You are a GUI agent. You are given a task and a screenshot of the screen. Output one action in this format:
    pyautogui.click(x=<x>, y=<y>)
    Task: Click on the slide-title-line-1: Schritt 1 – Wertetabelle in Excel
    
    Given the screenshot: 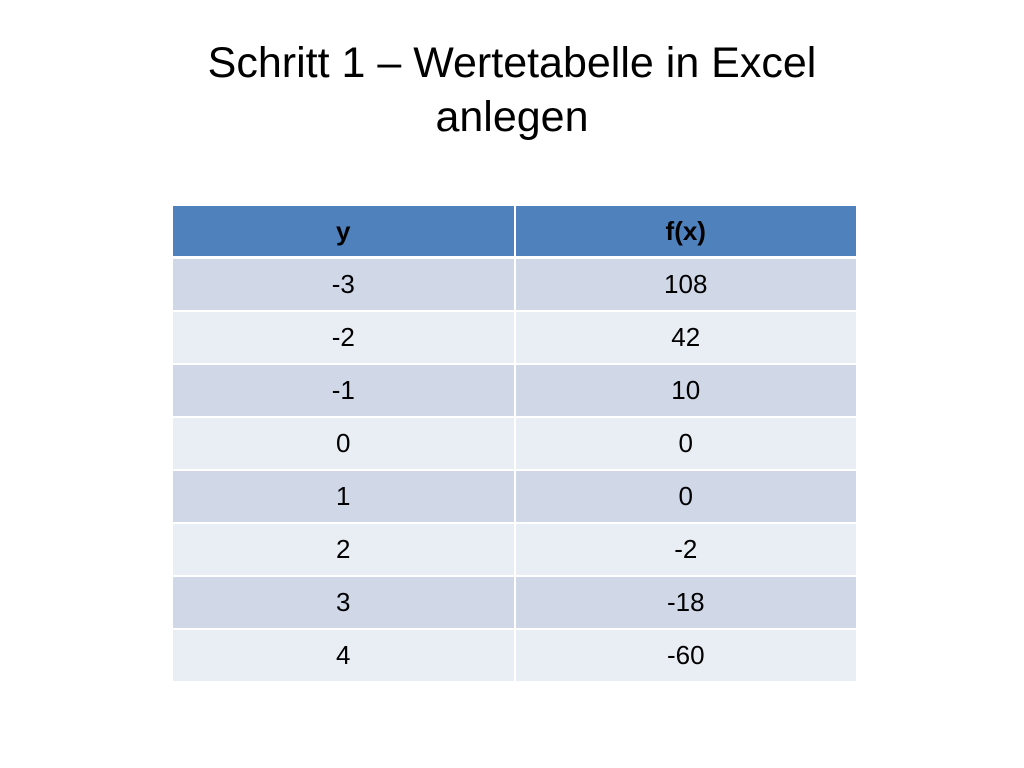 What is the action you would take?
    pyautogui.click(x=512, y=63)
    